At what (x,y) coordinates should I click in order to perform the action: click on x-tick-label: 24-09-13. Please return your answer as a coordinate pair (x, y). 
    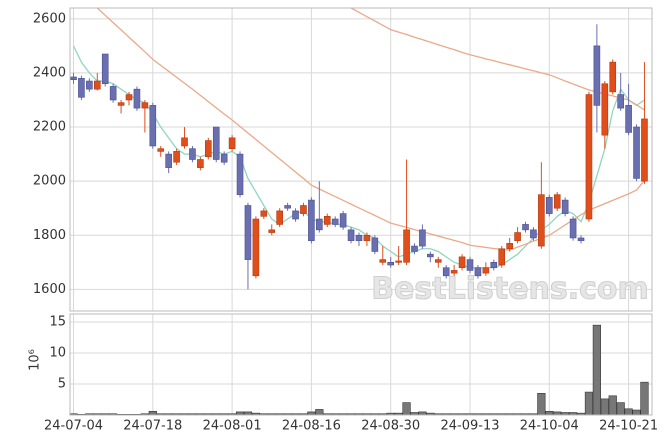
    Looking at the image, I should click on (469, 426).